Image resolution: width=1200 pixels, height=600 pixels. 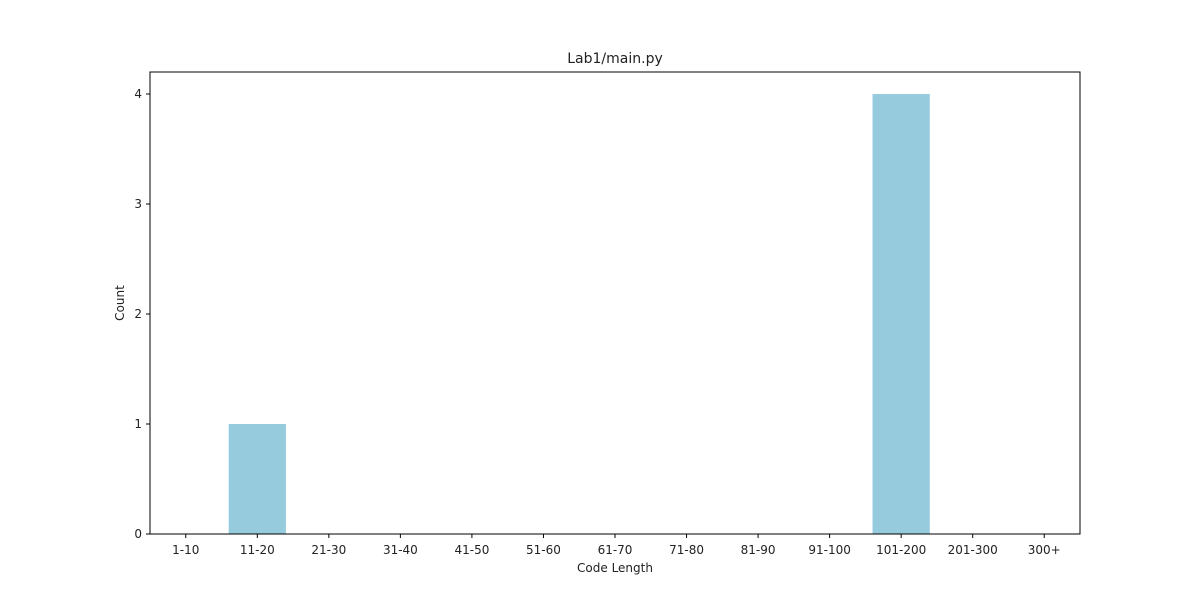 I want to click on y-axis-ticks: 0 1 2 3 4, so click(x=142, y=314).